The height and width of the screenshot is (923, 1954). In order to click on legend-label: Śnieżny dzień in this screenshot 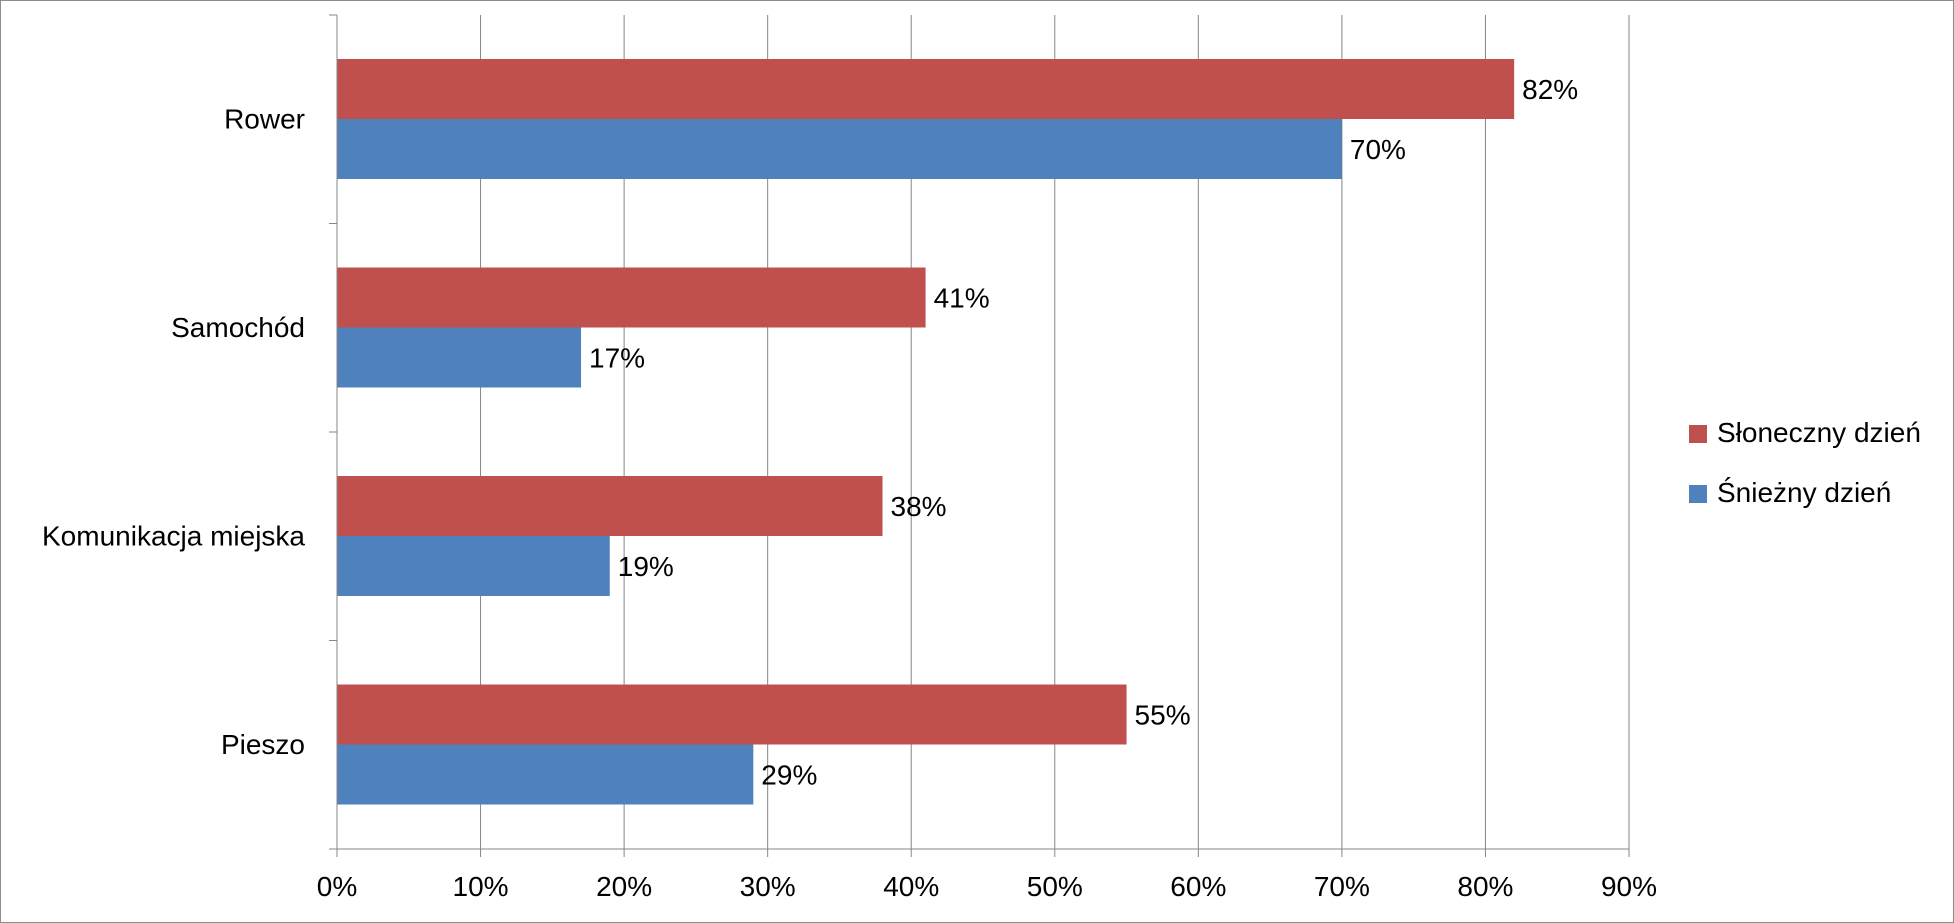, I will do `click(1804, 492)`.